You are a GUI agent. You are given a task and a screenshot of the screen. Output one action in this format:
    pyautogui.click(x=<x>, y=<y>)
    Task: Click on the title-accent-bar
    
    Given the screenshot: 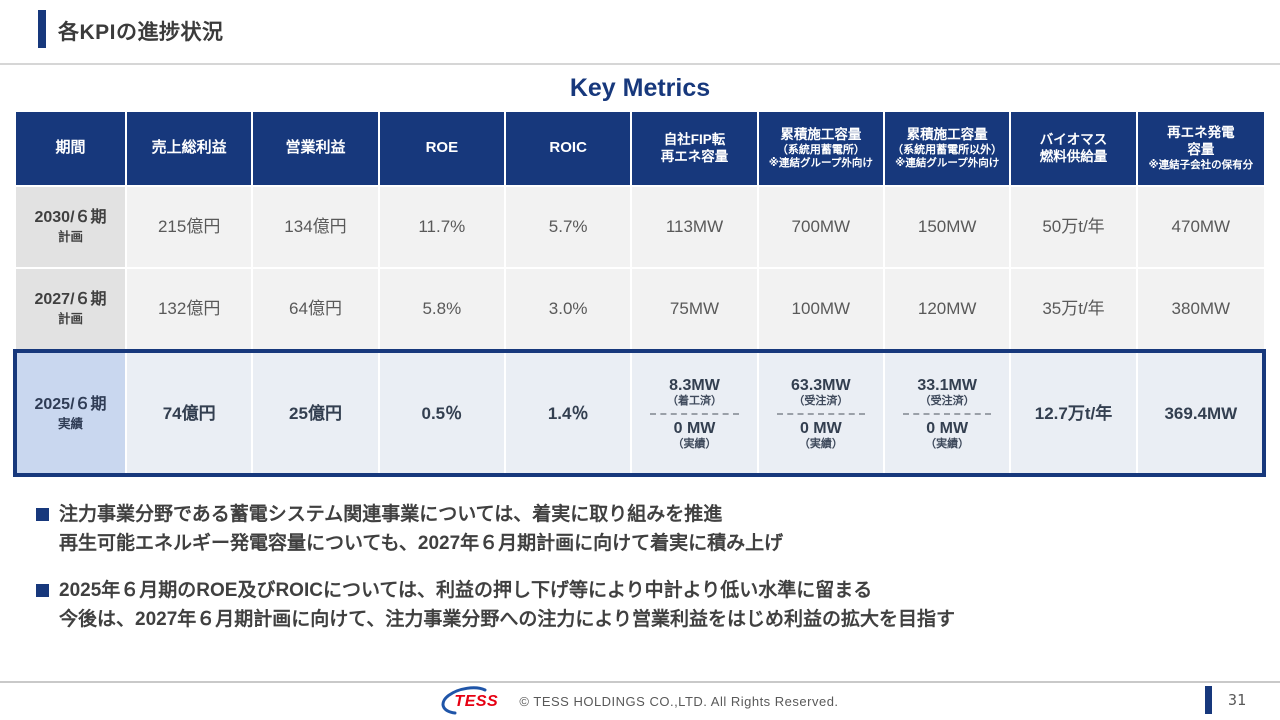 What is the action you would take?
    pyautogui.click(x=42, y=29)
    